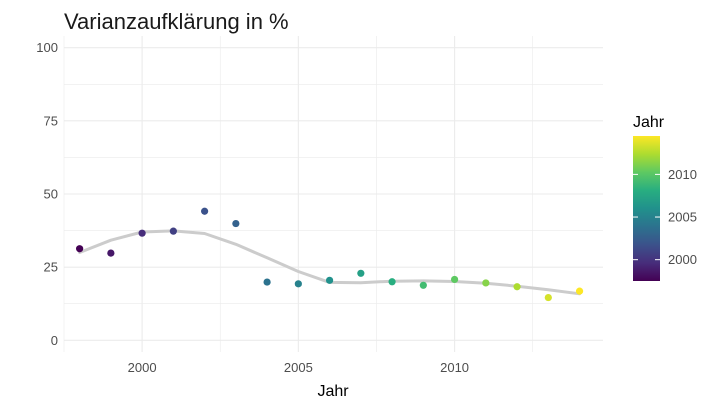 Image resolution: width=720 pixels, height=405 pixels. What do you see at coordinates (47, 47) in the screenshot?
I see `y-tick-label: 100` at bounding box center [47, 47].